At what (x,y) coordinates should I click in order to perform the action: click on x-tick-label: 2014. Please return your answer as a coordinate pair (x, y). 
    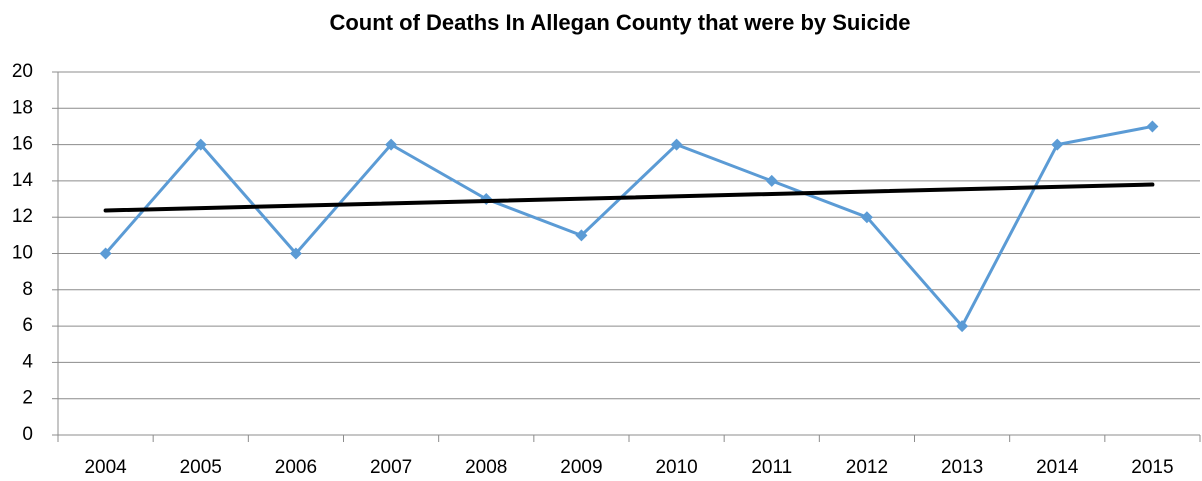
    Looking at the image, I should click on (1057, 467).